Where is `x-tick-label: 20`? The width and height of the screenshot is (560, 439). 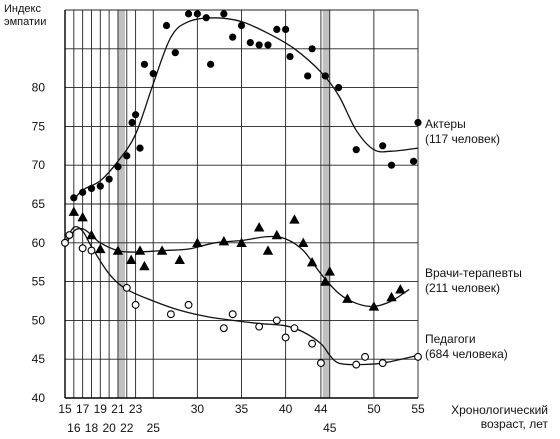 x-tick-label: 20 is located at coordinates (109, 428).